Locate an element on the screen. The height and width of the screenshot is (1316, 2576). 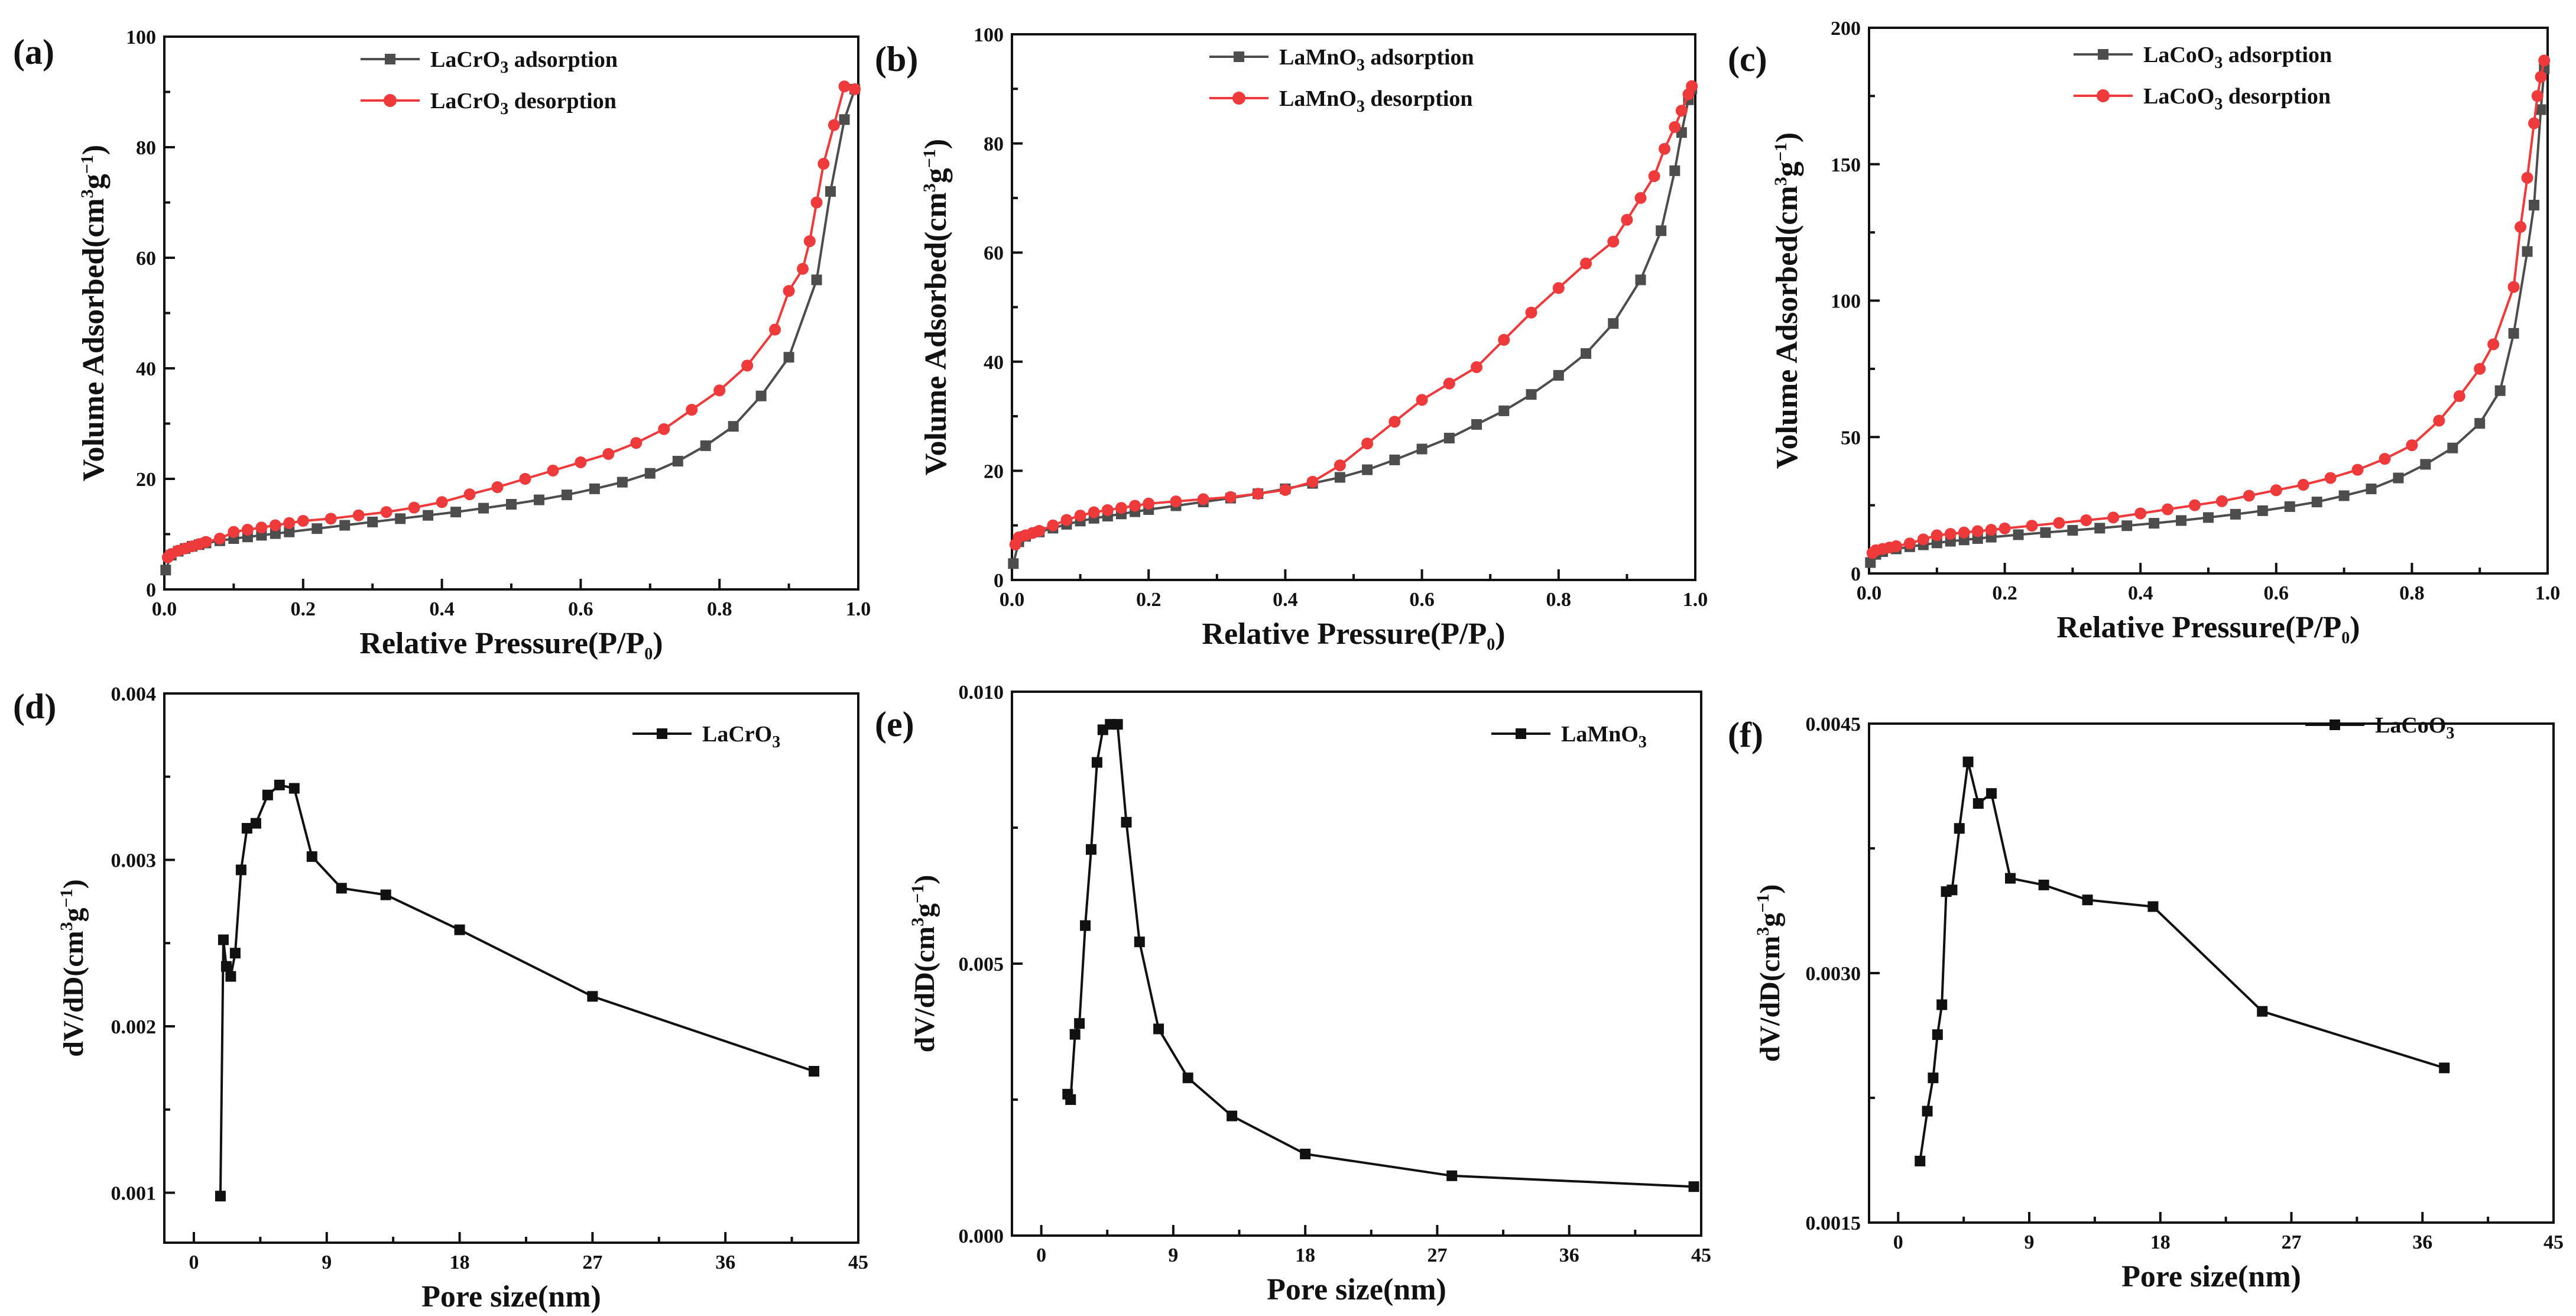
x-tick-label-a-1: 0.2 is located at coordinates (303, 609).